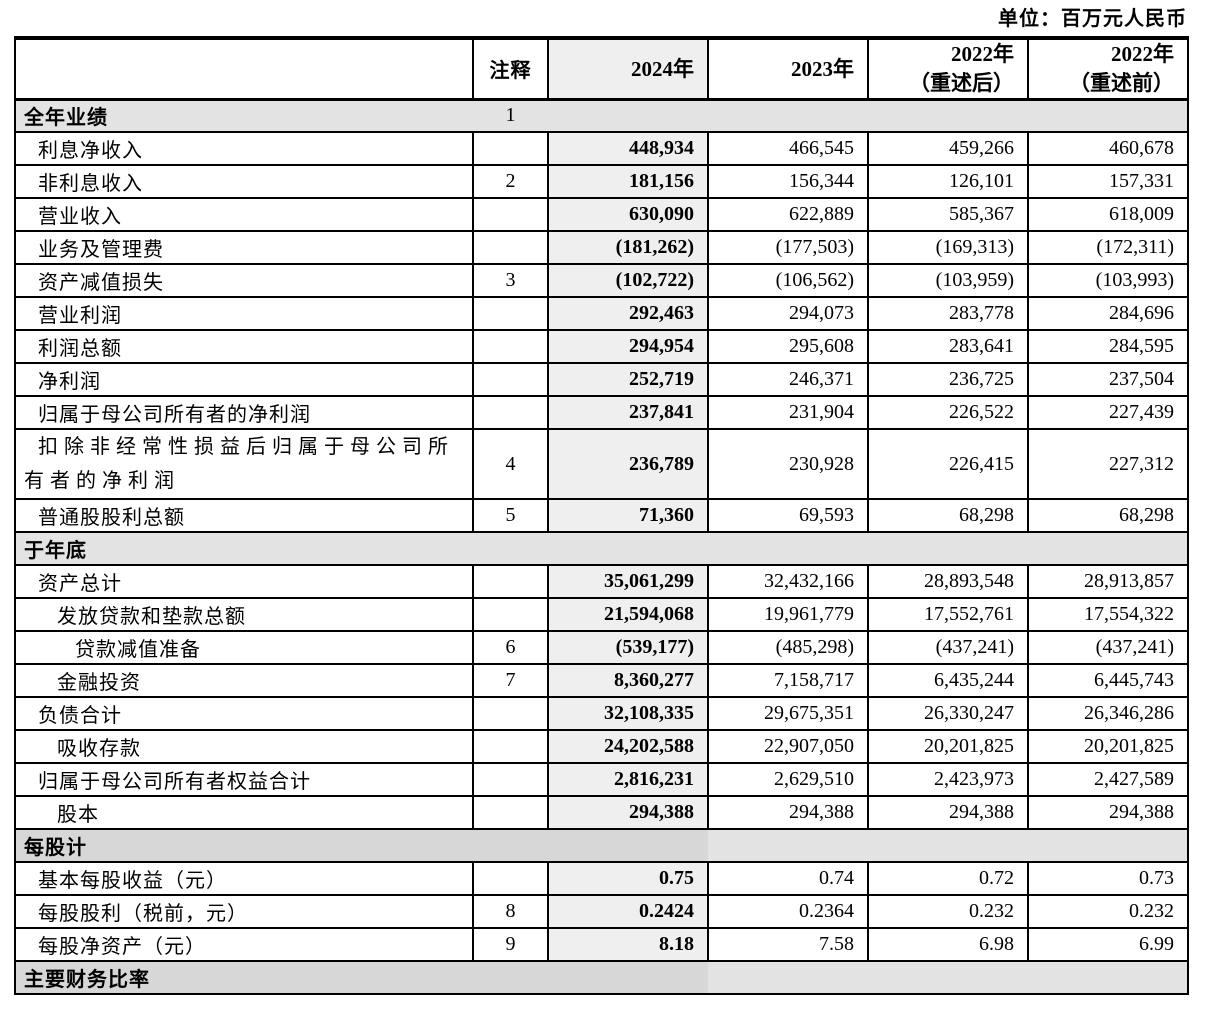 The width and height of the screenshot is (1221, 1036). What do you see at coordinates (1108, 69) in the screenshot?
I see `header-2022-original: 2022年 （重述前）` at bounding box center [1108, 69].